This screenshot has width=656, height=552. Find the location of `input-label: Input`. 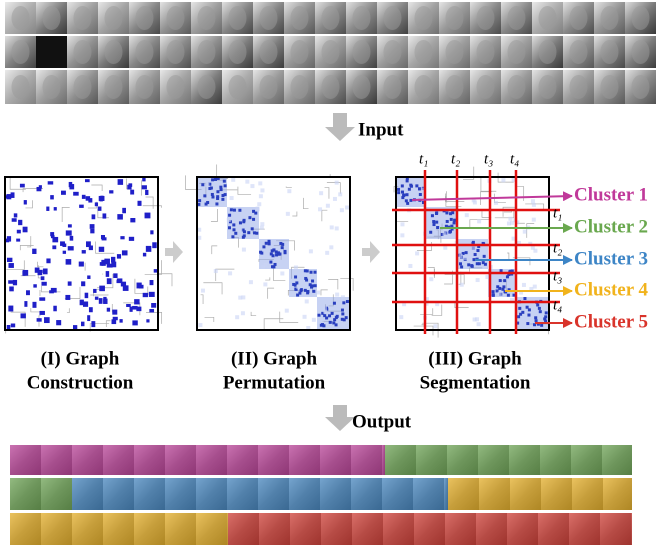

input-label: Input is located at coordinates (381, 129).